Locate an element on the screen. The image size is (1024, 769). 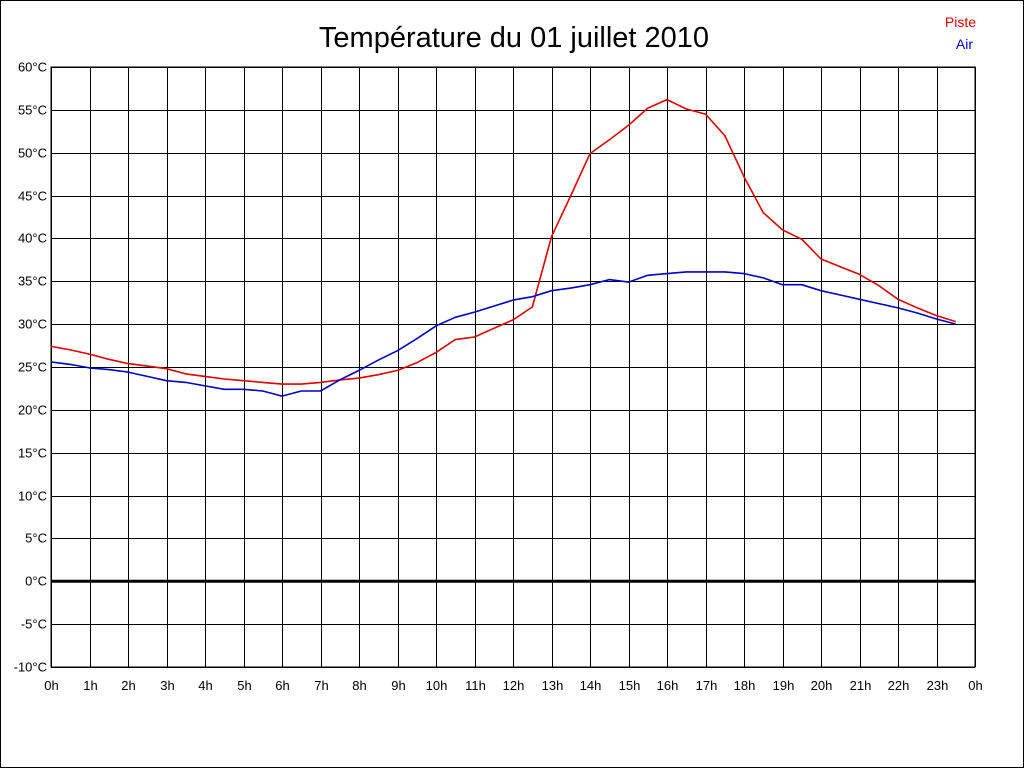
x-tick-label: 15h is located at coordinates (630, 685).